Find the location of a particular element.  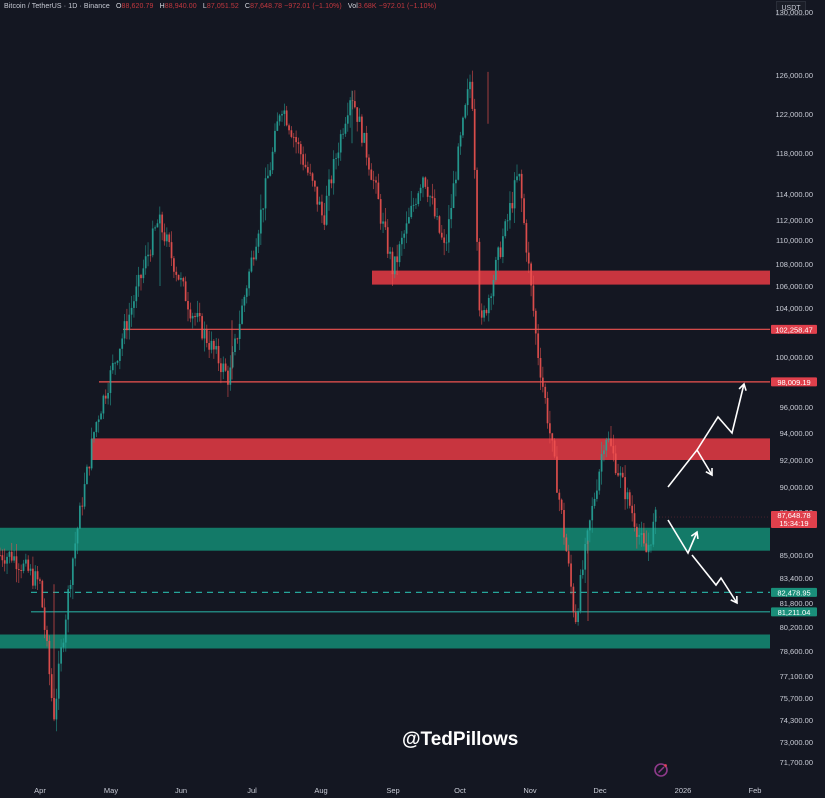

price-tick: 77,100.00 is located at coordinates (796, 676).